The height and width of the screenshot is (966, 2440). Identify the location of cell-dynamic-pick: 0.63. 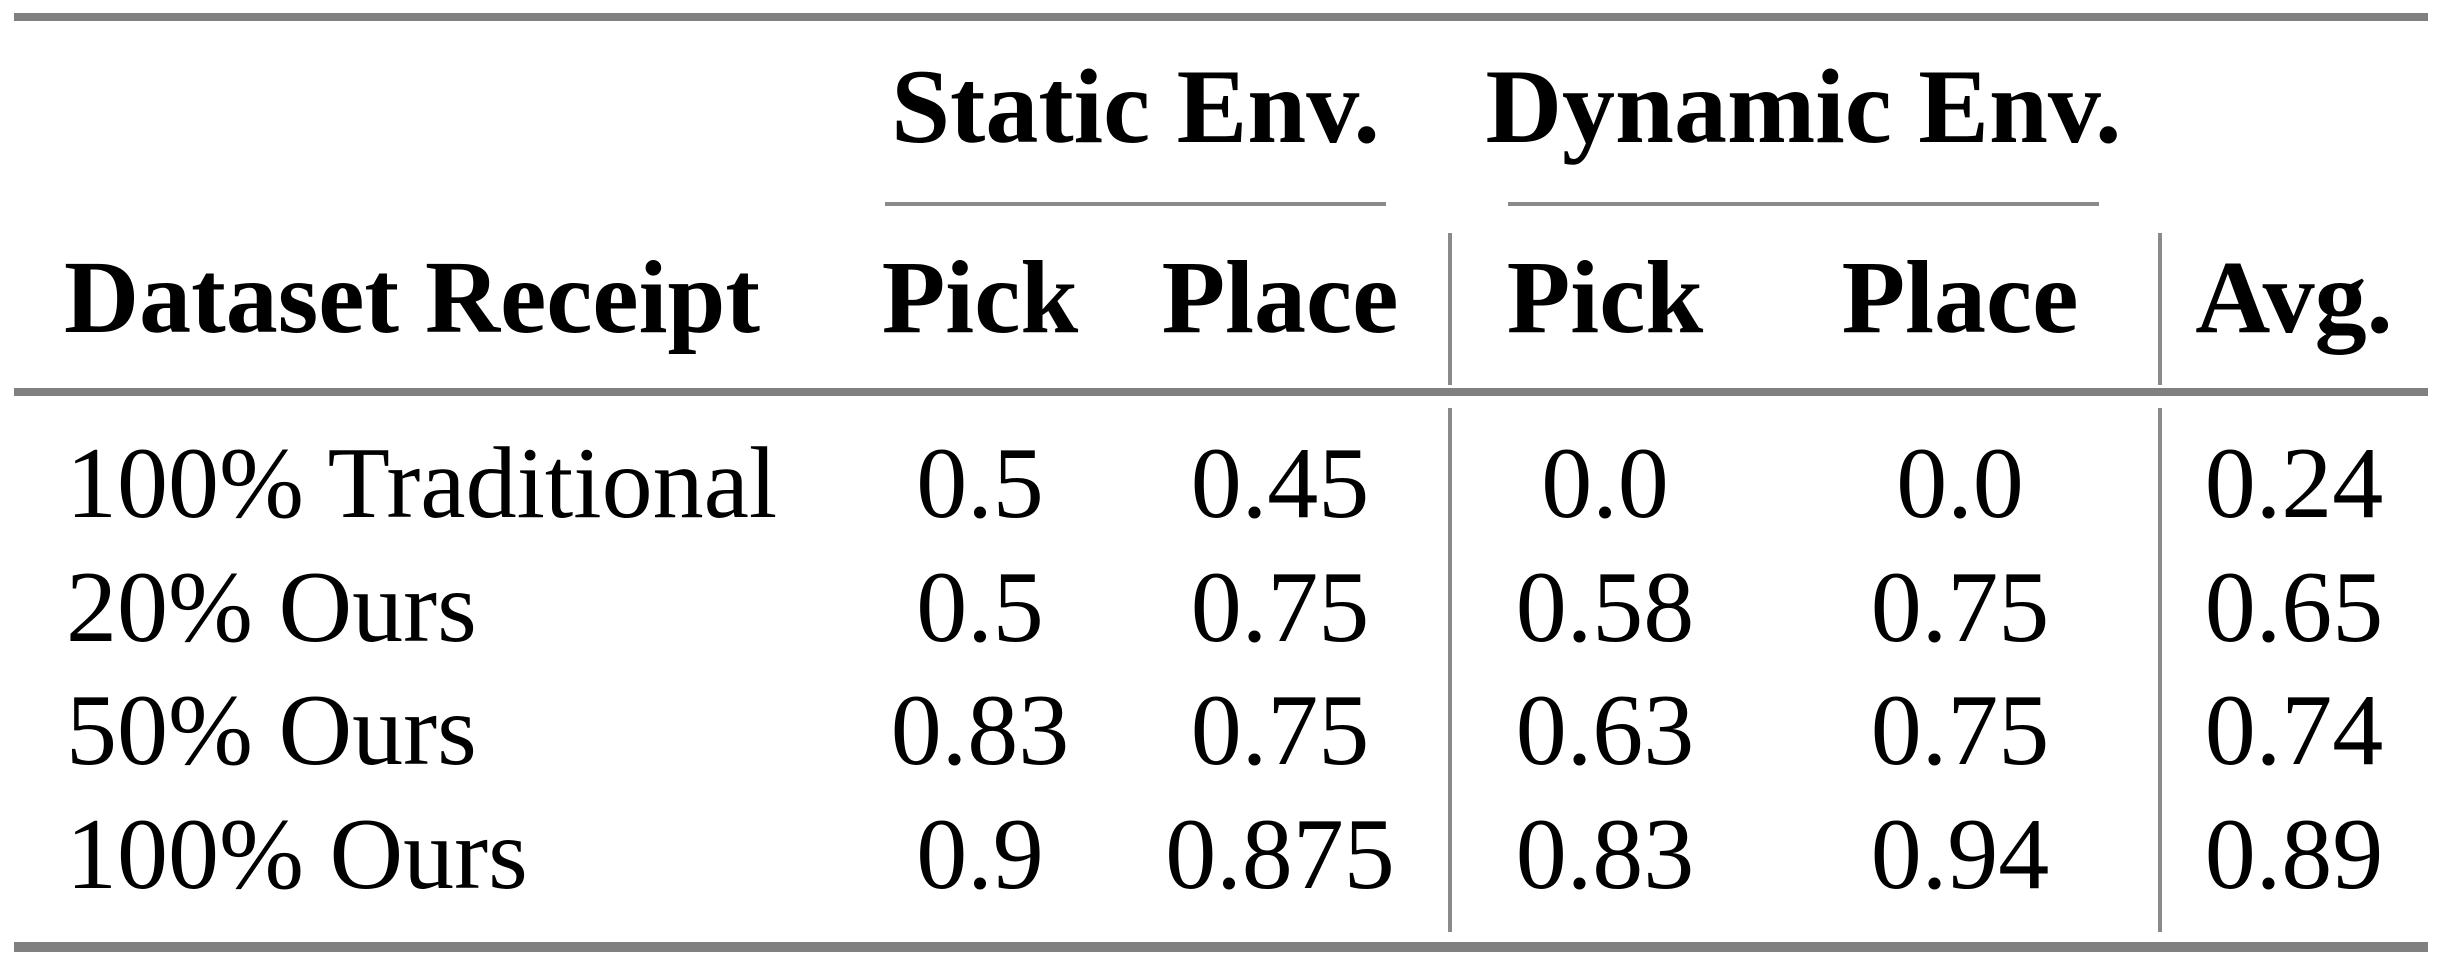
(1605, 730).